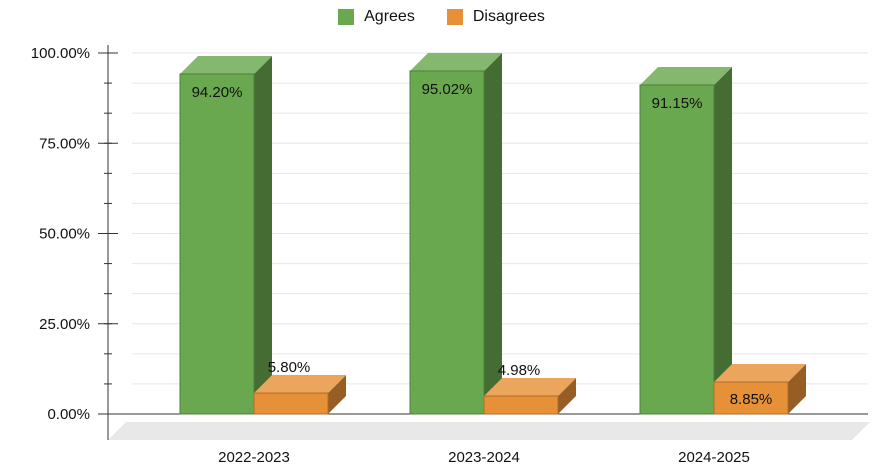 Image resolution: width=883 pixels, height=469 pixels. I want to click on legend-swatch-disagrees, so click(454, 17).